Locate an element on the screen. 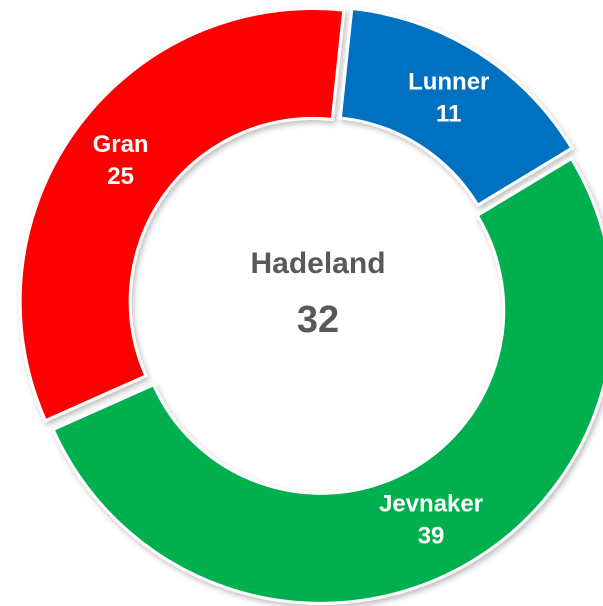  segment-value: 25 is located at coordinates (120, 176).